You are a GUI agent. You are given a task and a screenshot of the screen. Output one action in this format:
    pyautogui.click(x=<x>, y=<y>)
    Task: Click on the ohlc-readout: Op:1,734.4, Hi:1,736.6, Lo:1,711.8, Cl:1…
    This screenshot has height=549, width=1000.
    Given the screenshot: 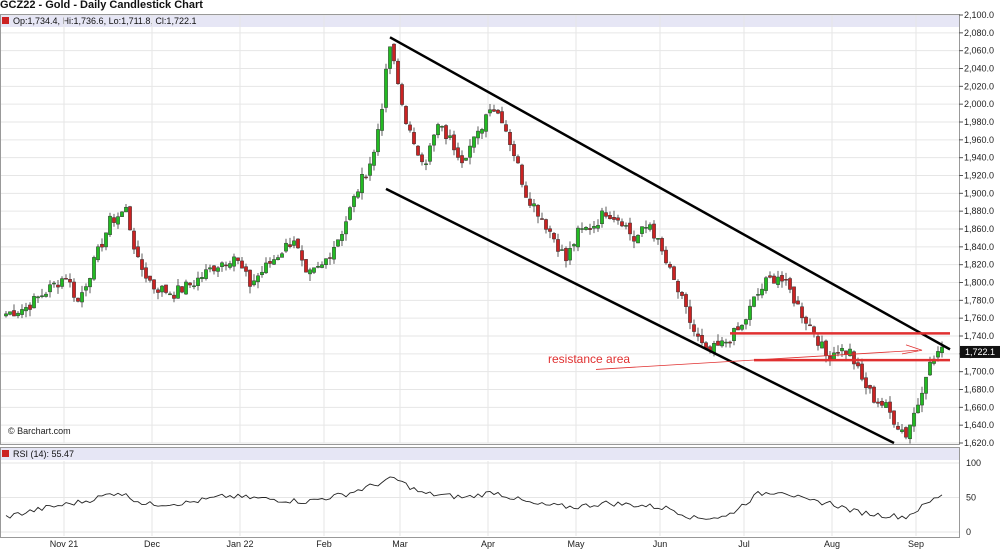 What is the action you would take?
    pyautogui.click(x=104, y=21)
    